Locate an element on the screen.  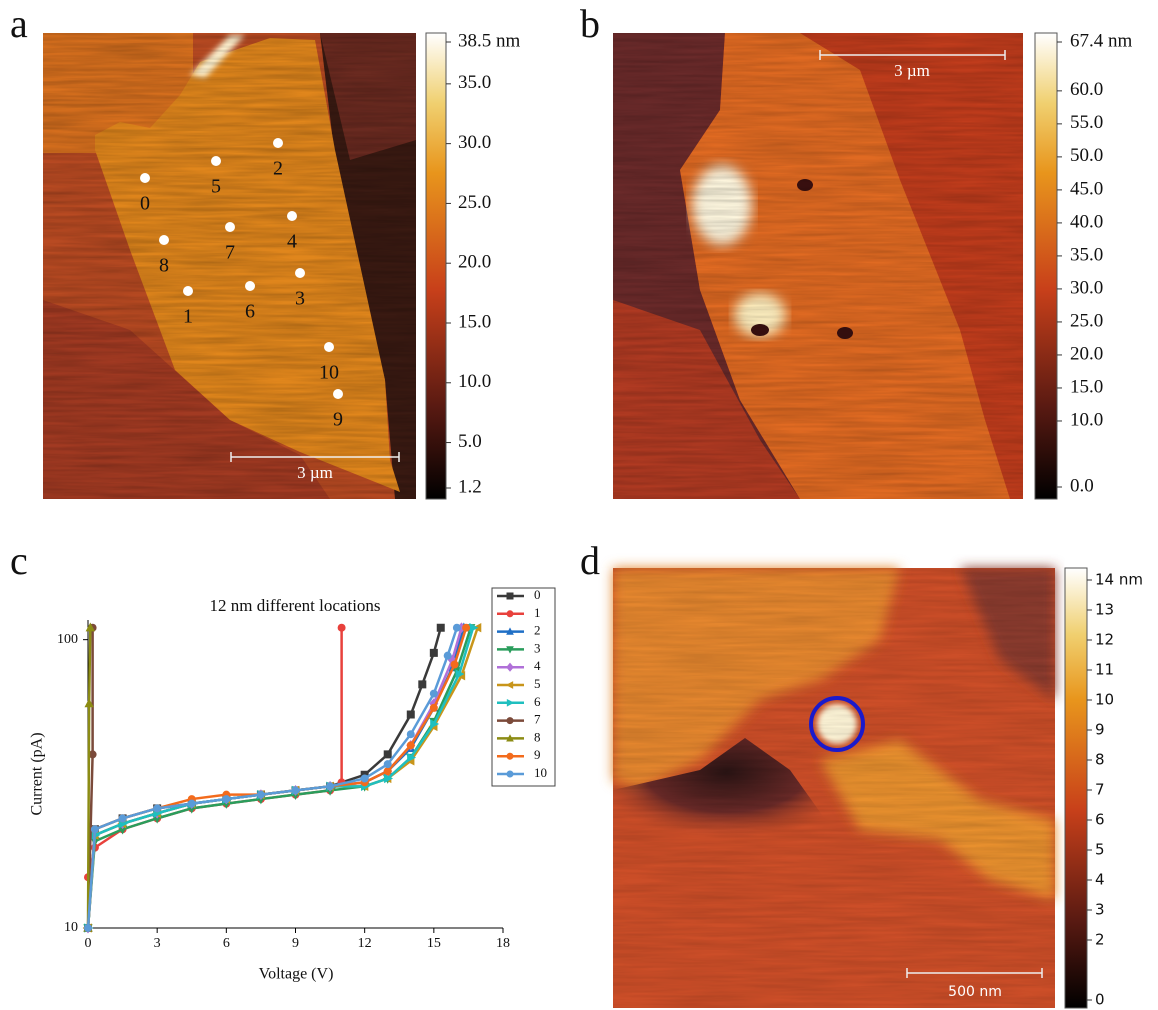
colorbar-tick-label: 6 is located at coordinates (1100, 820).